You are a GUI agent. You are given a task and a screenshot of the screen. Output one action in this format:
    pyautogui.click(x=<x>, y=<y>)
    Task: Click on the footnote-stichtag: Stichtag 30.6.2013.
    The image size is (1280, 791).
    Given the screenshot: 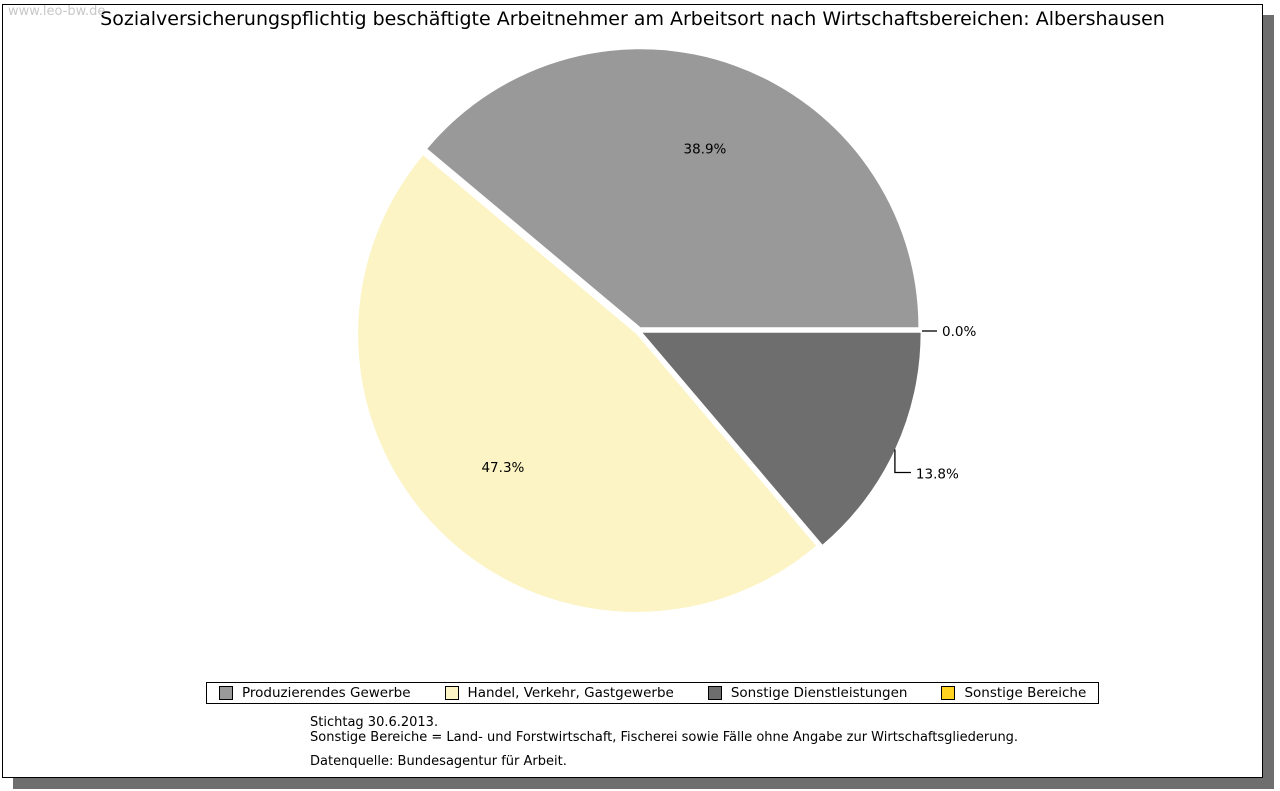 What is the action you would take?
    pyautogui.click(x=374, y=722)
    